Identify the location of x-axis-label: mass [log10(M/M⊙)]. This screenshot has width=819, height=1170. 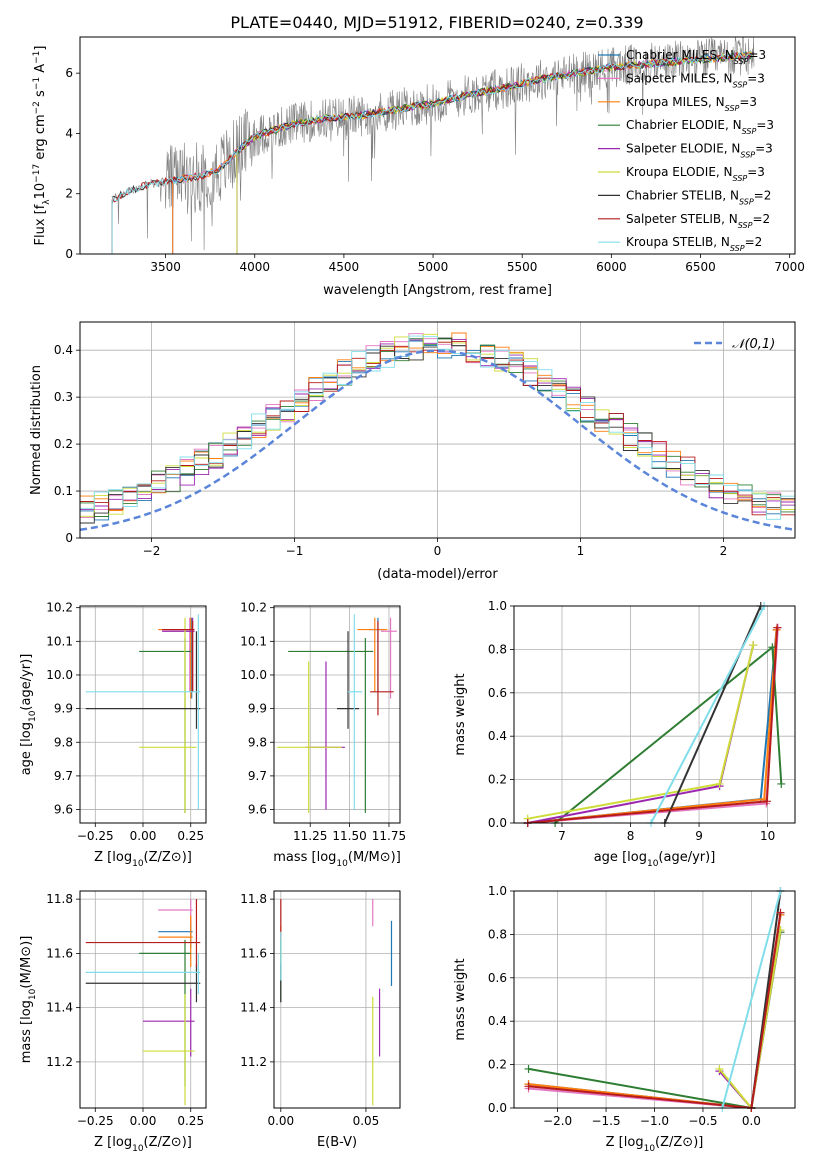
(337, 859).